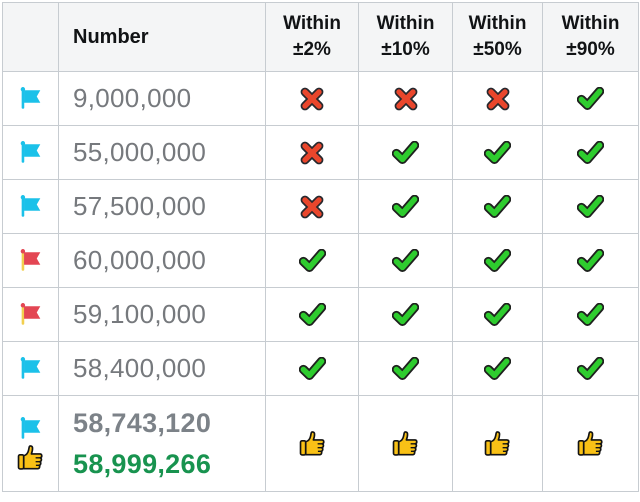 The width and height of the screenshot is (640, 502). Describe the element at coordinates (111, 37) in the screenshot. I see `header-number-label: Number` at that location.